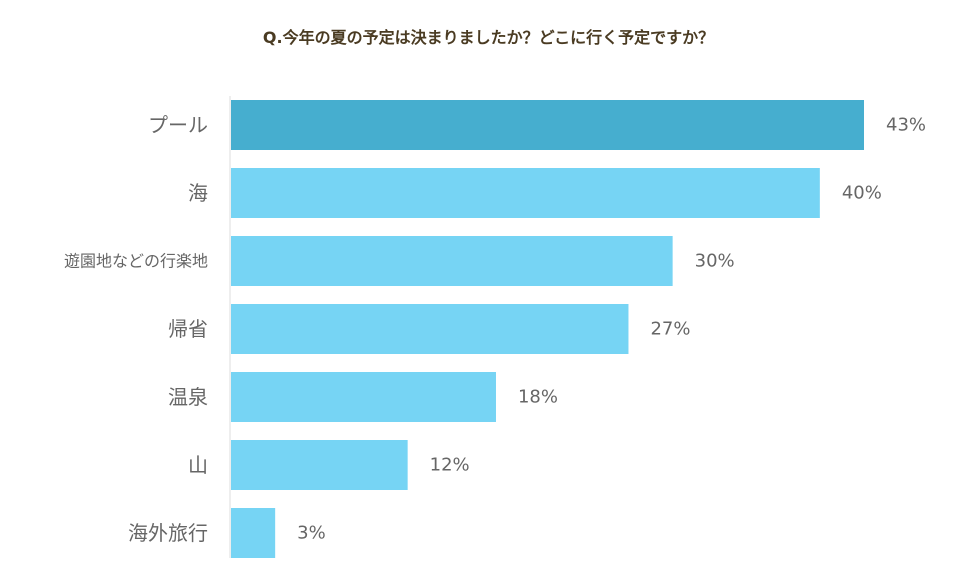 This screenshot has width=977, height=579. Describe the element at coordinates (538, 397) in the screenshot. I see `value-label: 18%` at that location.